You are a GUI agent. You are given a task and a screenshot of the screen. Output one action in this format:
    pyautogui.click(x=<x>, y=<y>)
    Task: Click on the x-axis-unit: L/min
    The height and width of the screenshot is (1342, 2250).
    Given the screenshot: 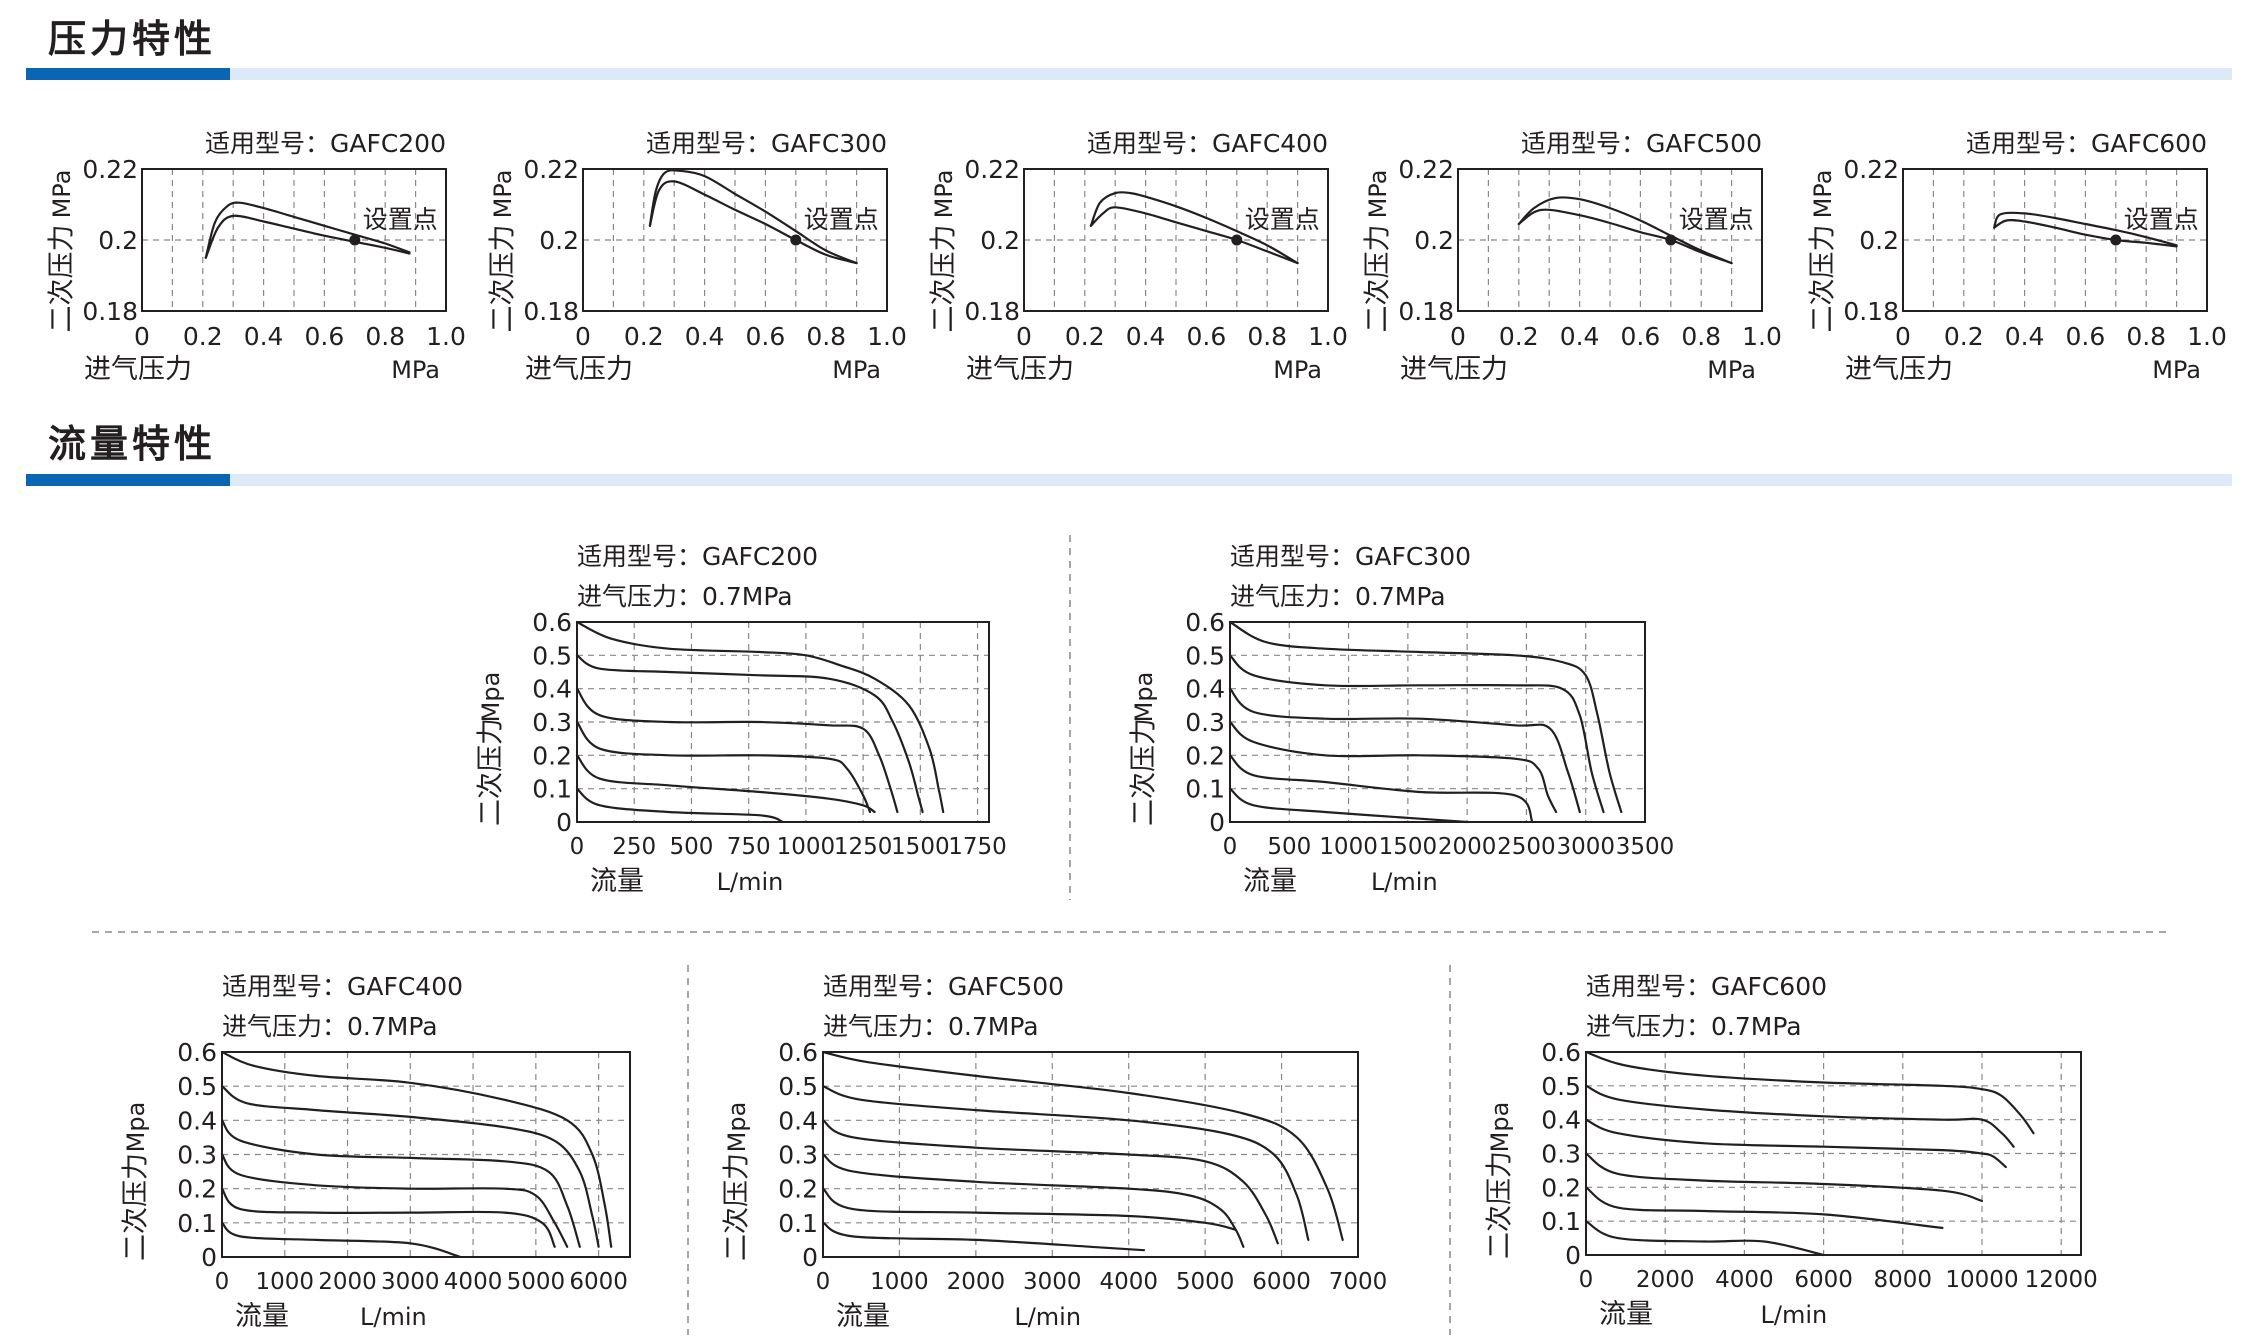 What is the action you would take?
    pyautogui.click(x=1404, y=882)
    